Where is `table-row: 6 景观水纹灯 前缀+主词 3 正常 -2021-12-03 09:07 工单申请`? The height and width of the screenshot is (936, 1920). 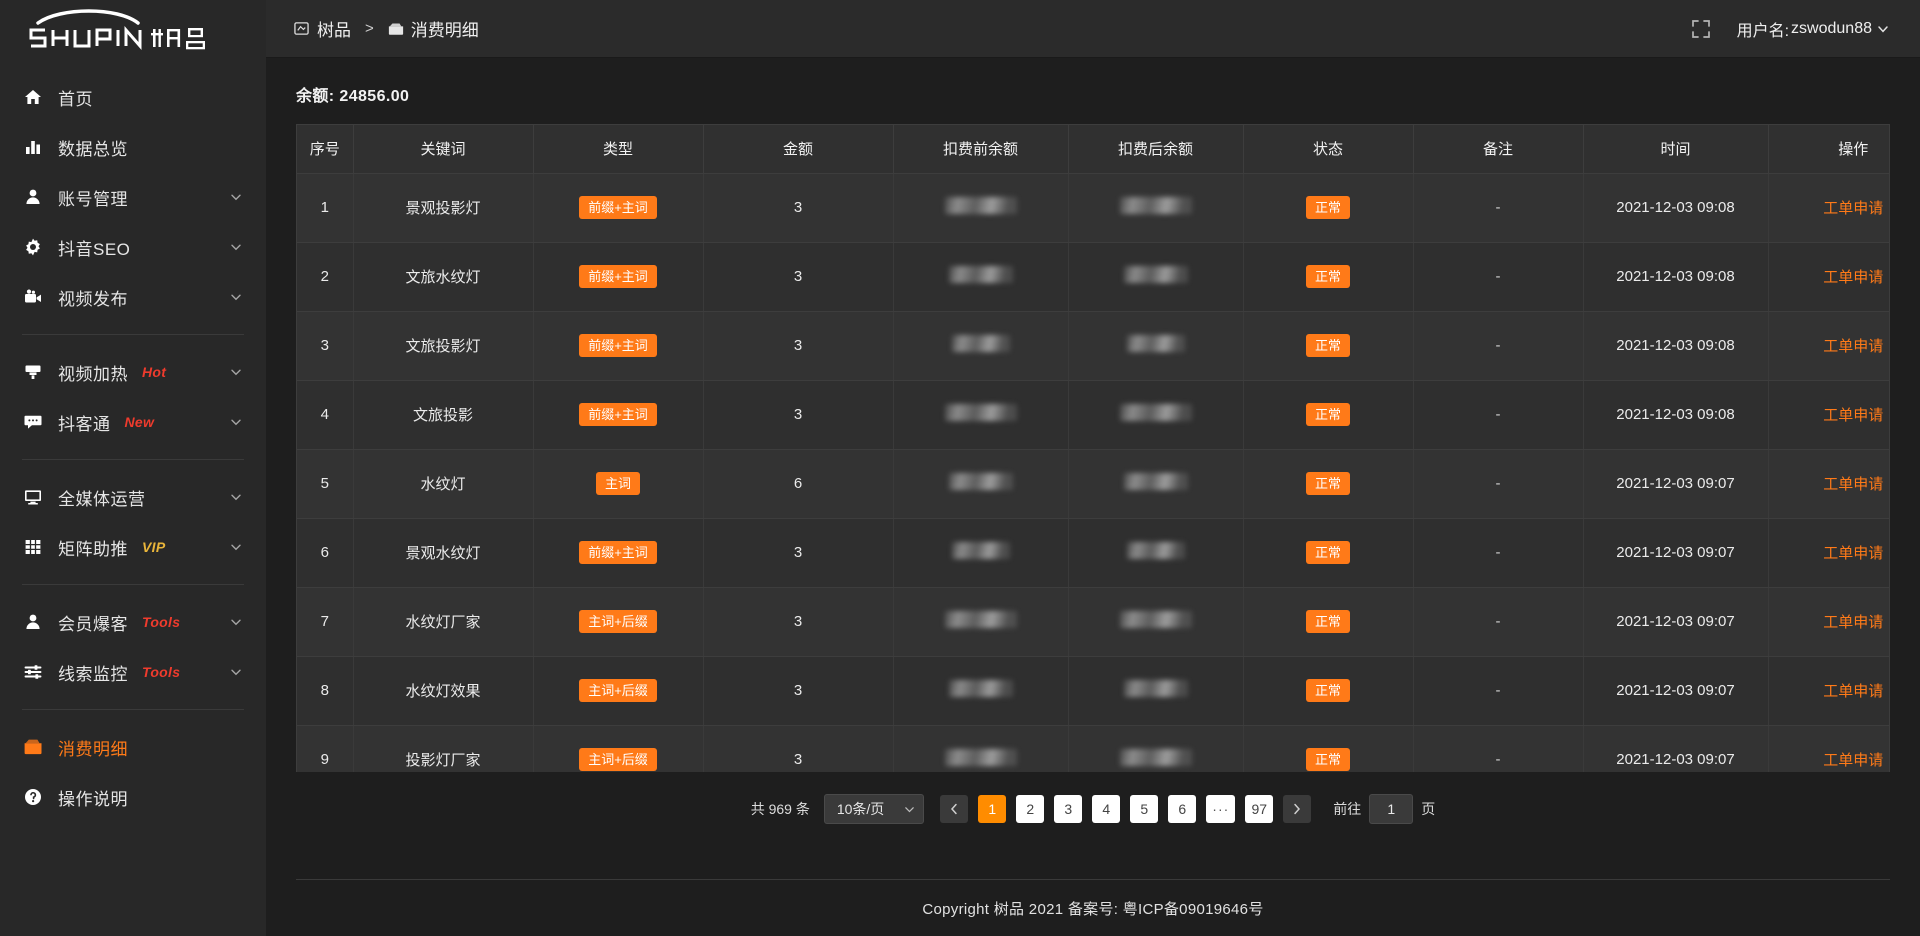 table-row: 6 景观水纹灯 前缀+主词 3 正常 -2021-12-03 09:07 工单申请 is located at coordinates (1093, 553).